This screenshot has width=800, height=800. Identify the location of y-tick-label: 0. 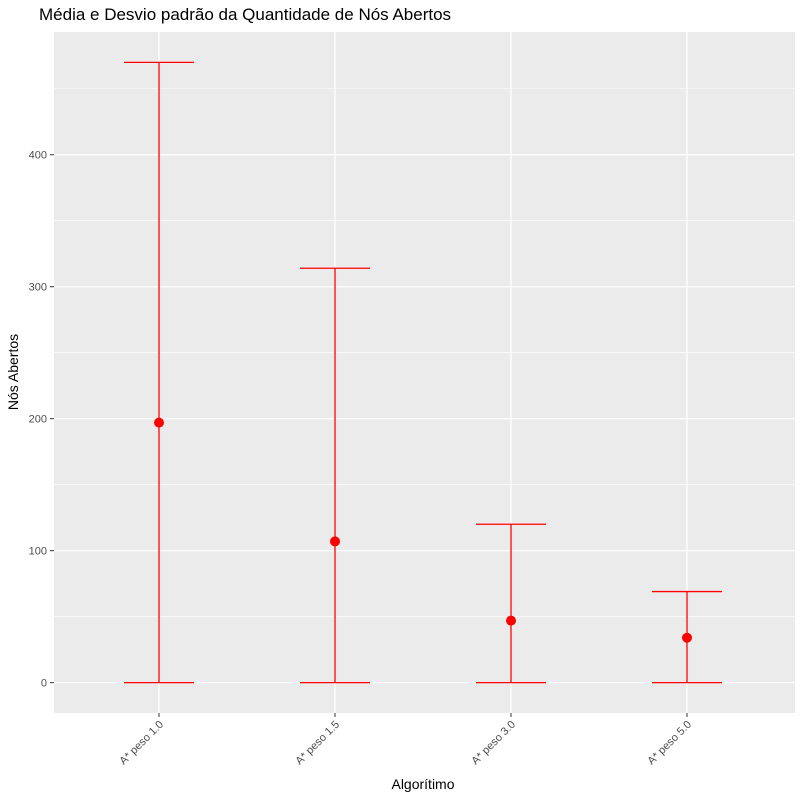
(44, 684).